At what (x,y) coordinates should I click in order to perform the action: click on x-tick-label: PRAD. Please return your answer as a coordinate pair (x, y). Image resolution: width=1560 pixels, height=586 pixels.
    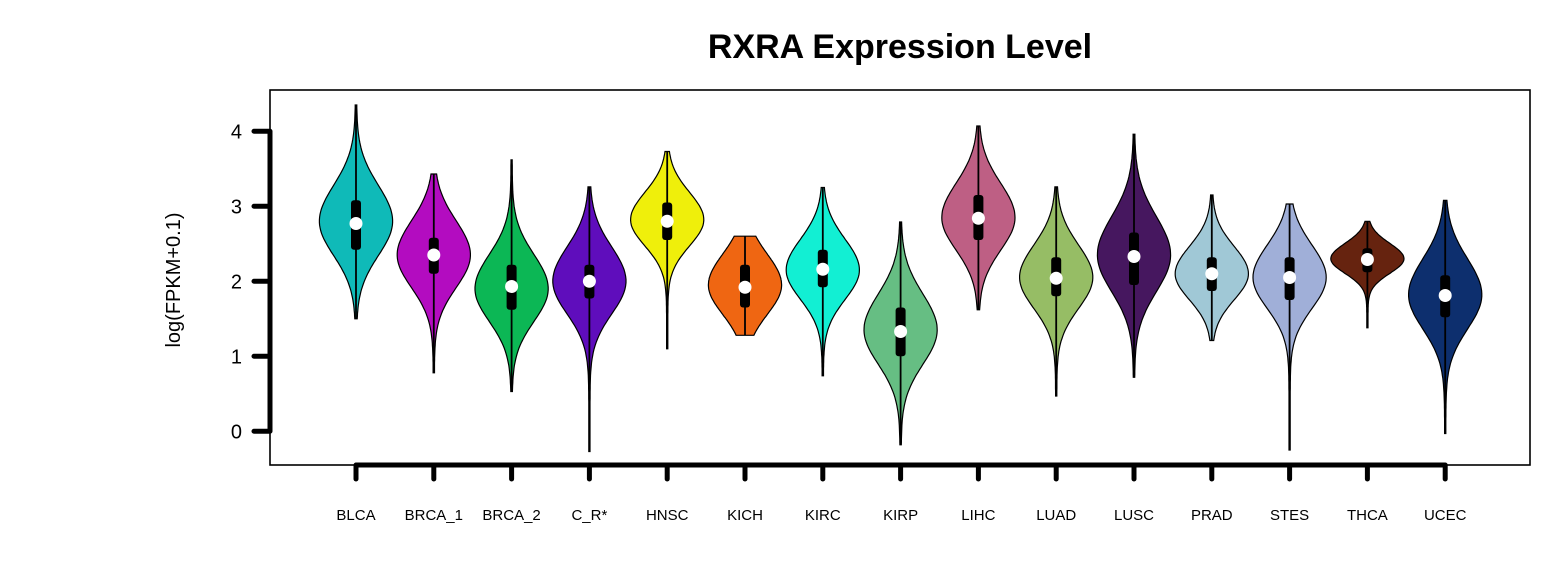
    Looking at the image, I should click on (1212, 515).